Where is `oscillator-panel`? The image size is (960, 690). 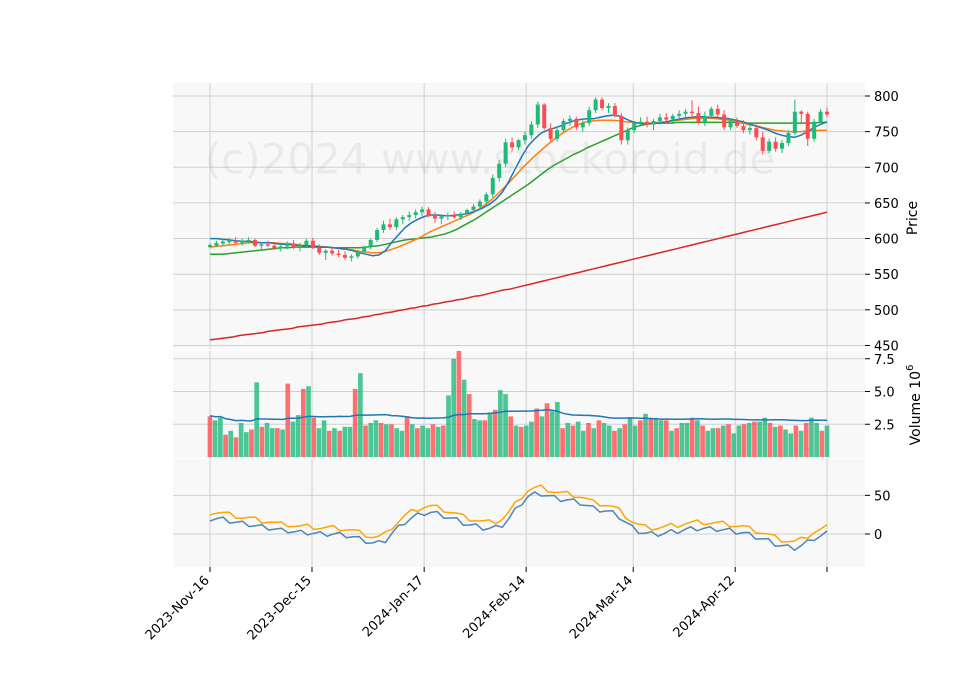 oscillator-panel is located at coordinates (519, 513).